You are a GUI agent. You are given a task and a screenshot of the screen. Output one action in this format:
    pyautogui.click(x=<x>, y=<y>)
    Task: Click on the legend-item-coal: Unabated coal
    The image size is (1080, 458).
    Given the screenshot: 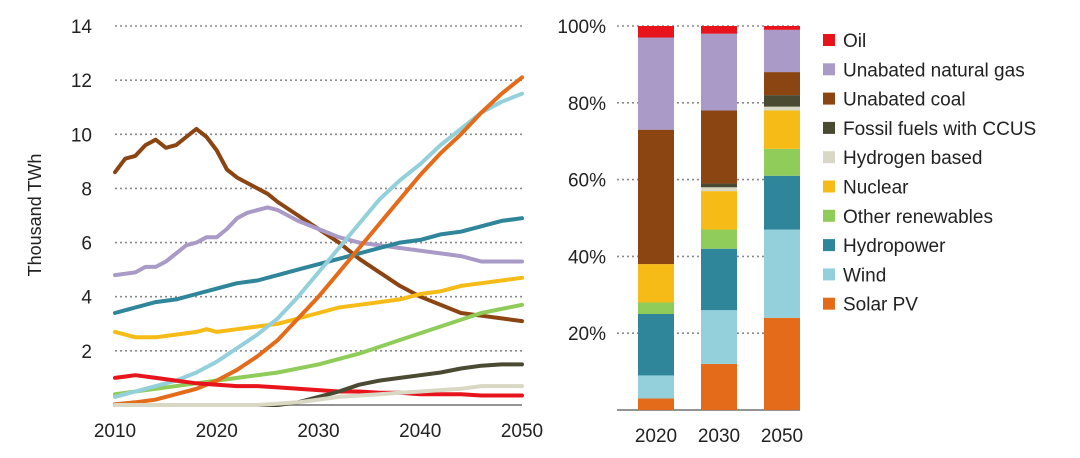 What is the action you would take?
    pyautogui.click(x=894, y=100)
    